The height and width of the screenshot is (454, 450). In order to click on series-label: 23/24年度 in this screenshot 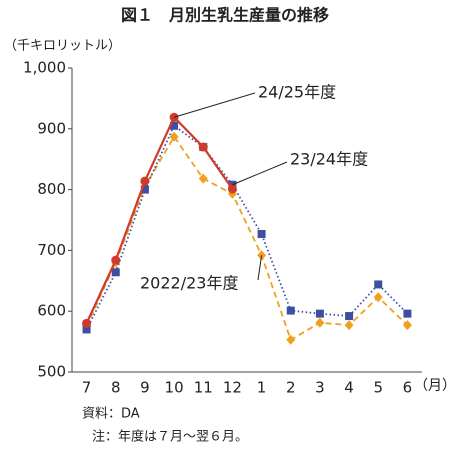, I will do `click(329, 159)`.